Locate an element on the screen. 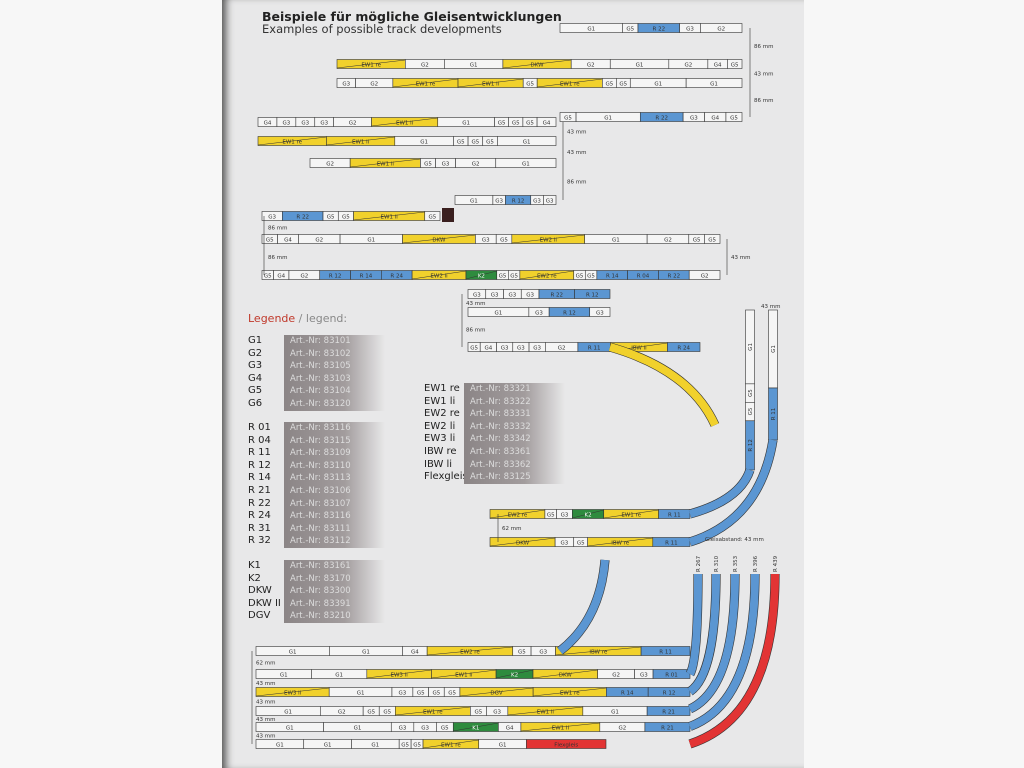 The image size is (1024, 768). legend-item: R 01 Art.-Nr: 83116 is located at coordinates (316, 428).